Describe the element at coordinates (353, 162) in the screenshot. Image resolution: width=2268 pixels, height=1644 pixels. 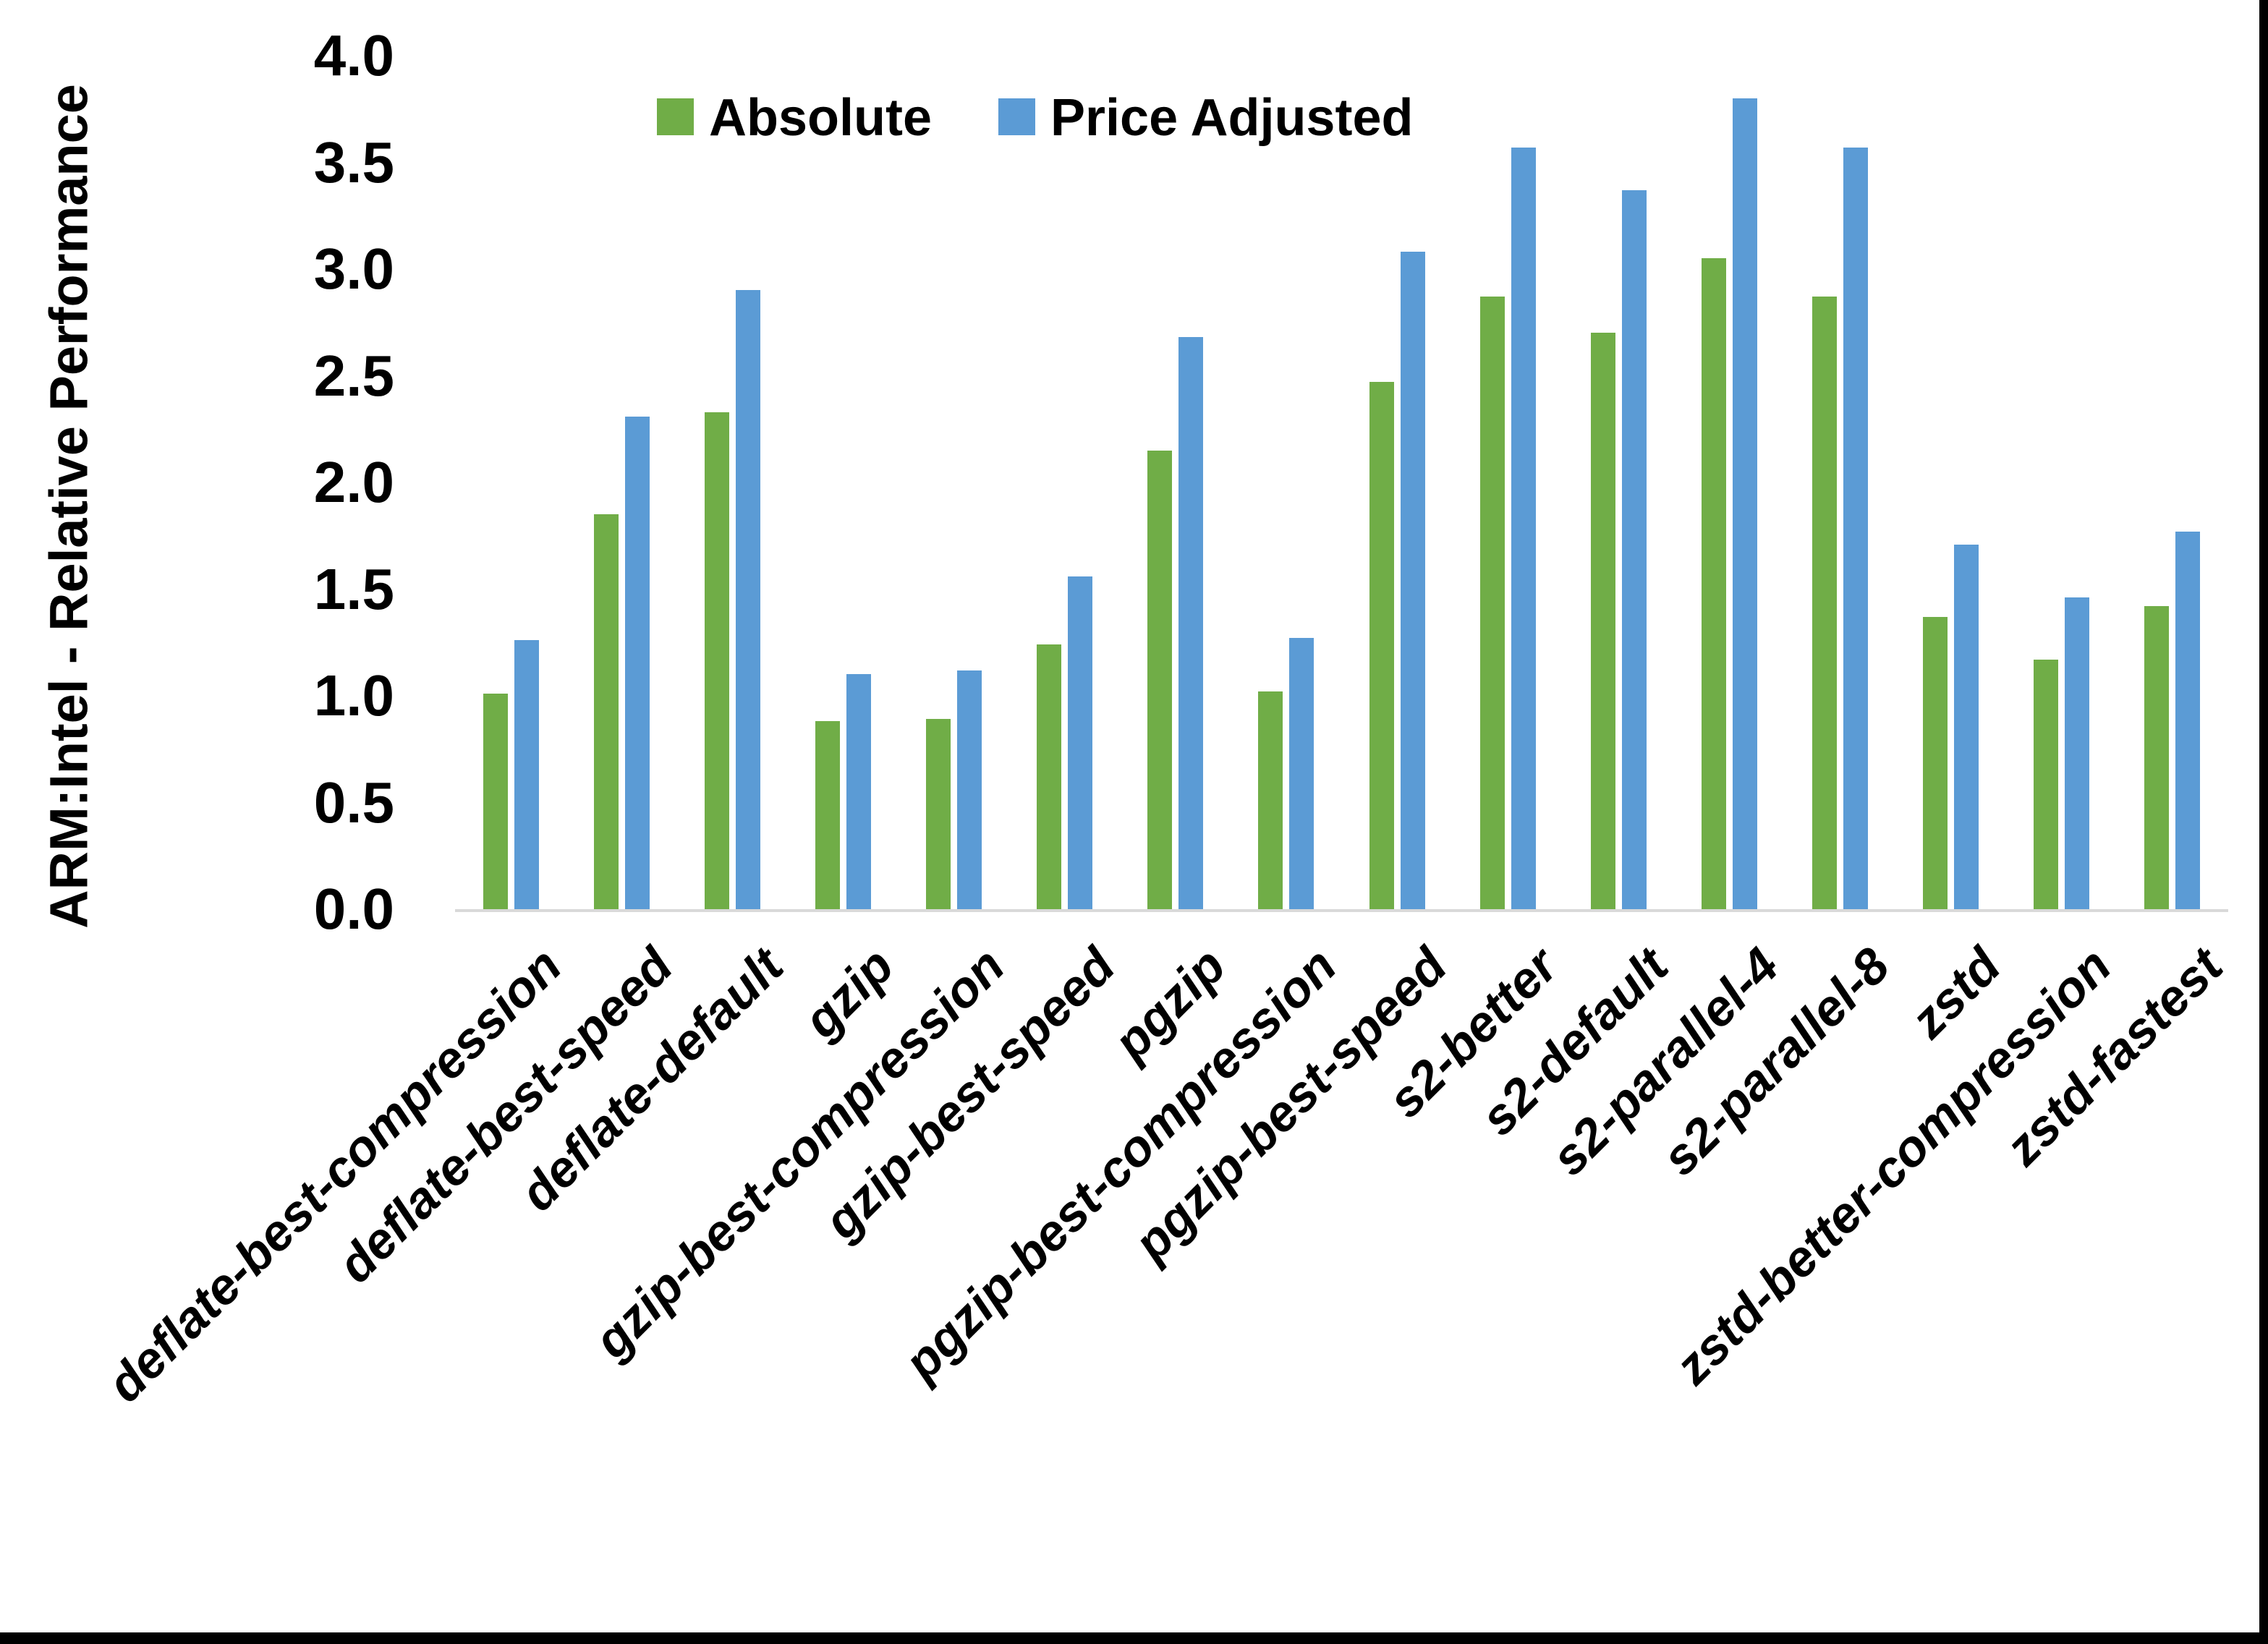
I see `y-tick-label: 3.5` at that location.